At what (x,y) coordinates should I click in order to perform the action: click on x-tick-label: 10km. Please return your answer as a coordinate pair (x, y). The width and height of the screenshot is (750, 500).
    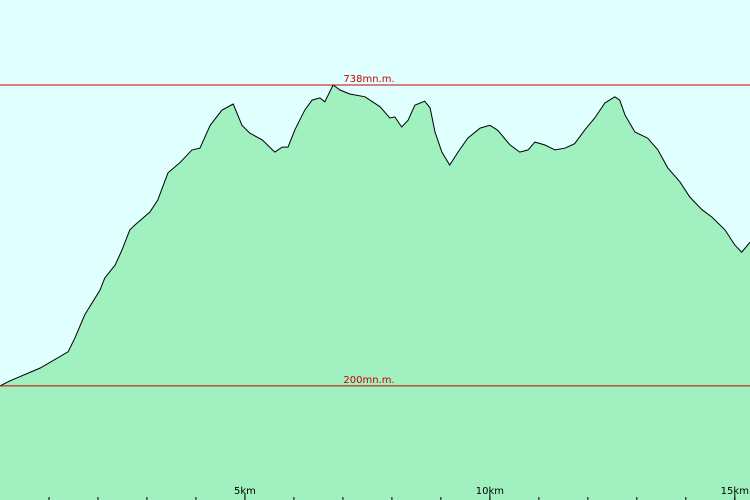
    Looking at the image, I should click on (490, 491).